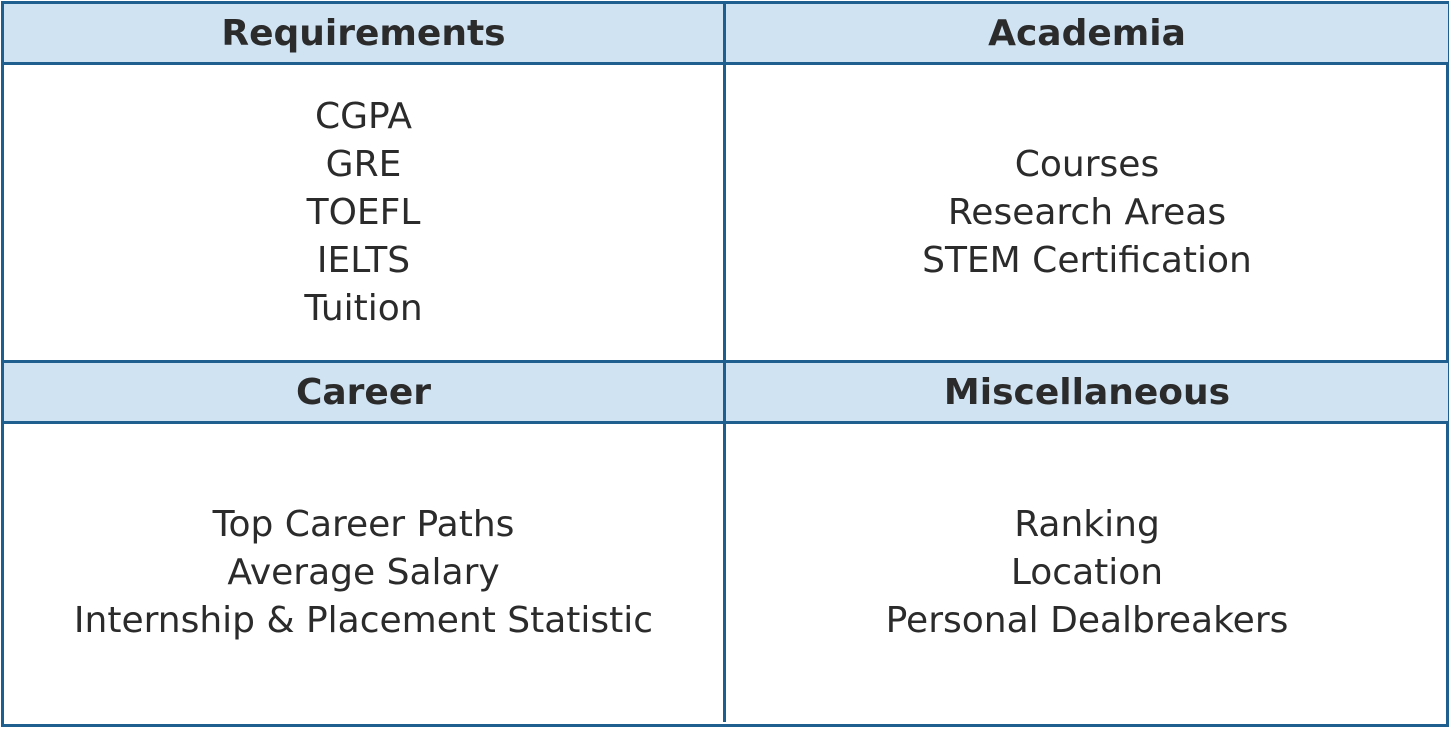  What do you see at coordinates (365, 393) in the screenshot?
I see `header-career: Career` at bounding box center [365, 393].